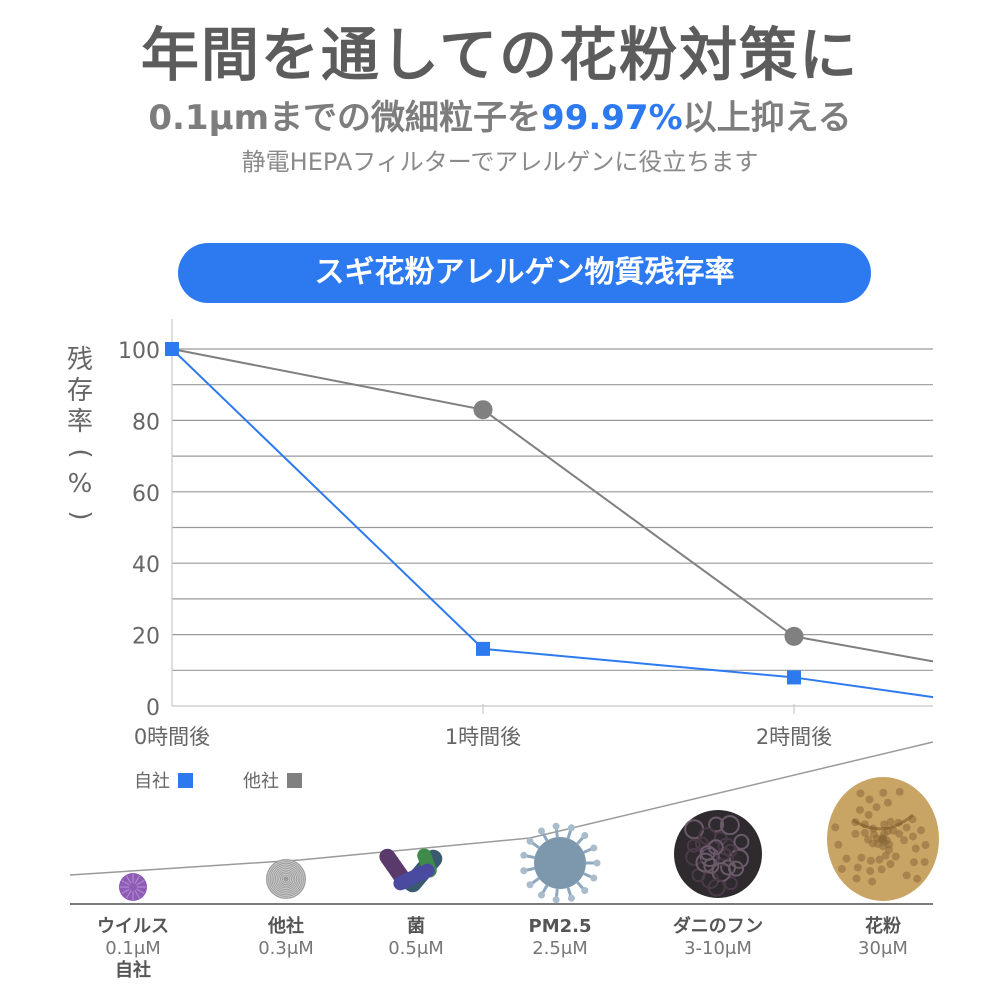 This screenshot has height=1000, width=1000. Describe the element at coordinates (153, 708) in the screenshot. I see `y-tick-label: 0` at that location.